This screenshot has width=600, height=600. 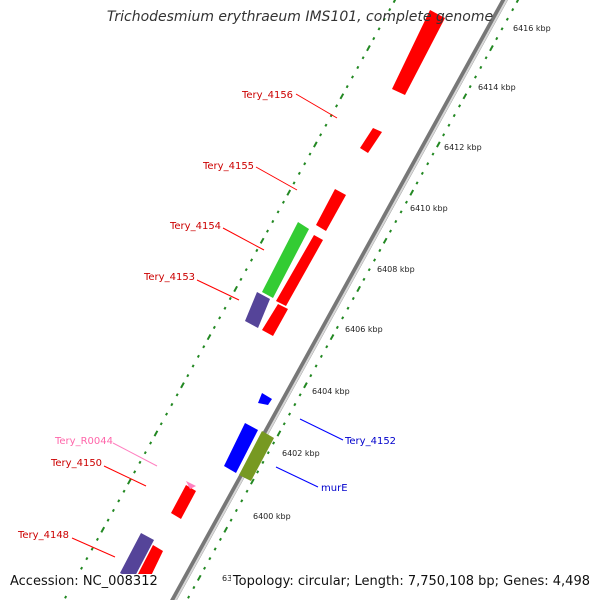 I want to click on feature-murE-olive, so click(x=256, y=456).